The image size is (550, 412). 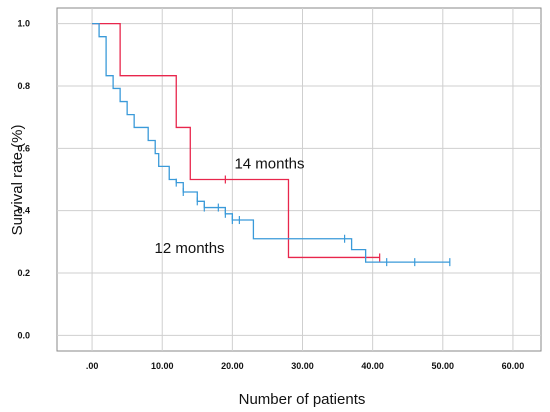 I want to click on x-tick-label: 60.00, so click(x=513, y=366).